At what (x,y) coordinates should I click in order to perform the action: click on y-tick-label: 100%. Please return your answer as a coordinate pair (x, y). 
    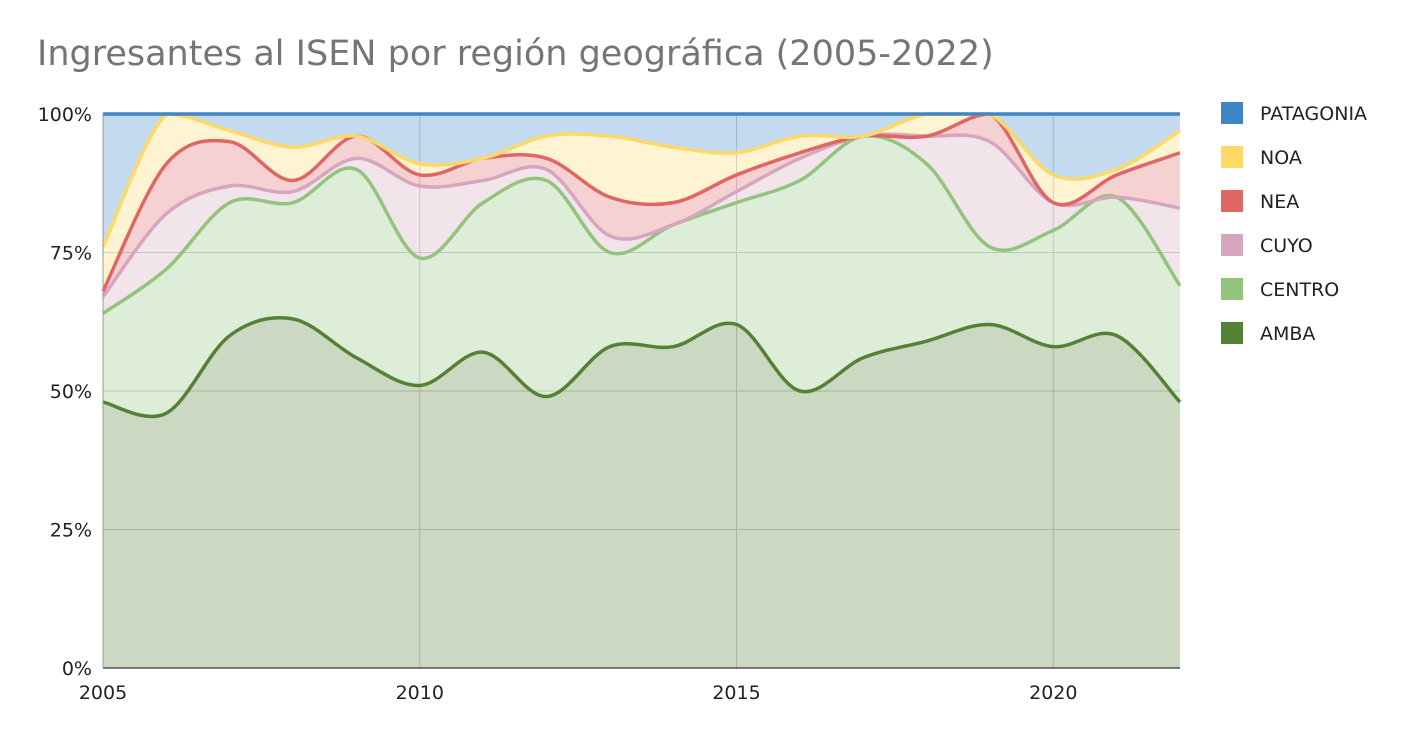
    Looking at the image, I should click on (65, 115).